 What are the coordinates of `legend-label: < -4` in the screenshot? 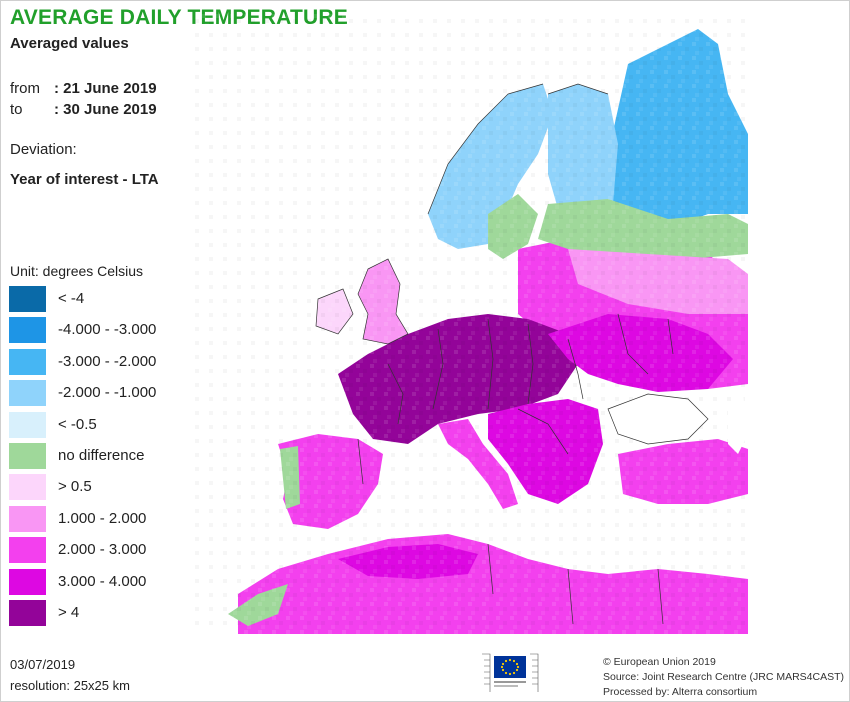 It's located at (71, 298).